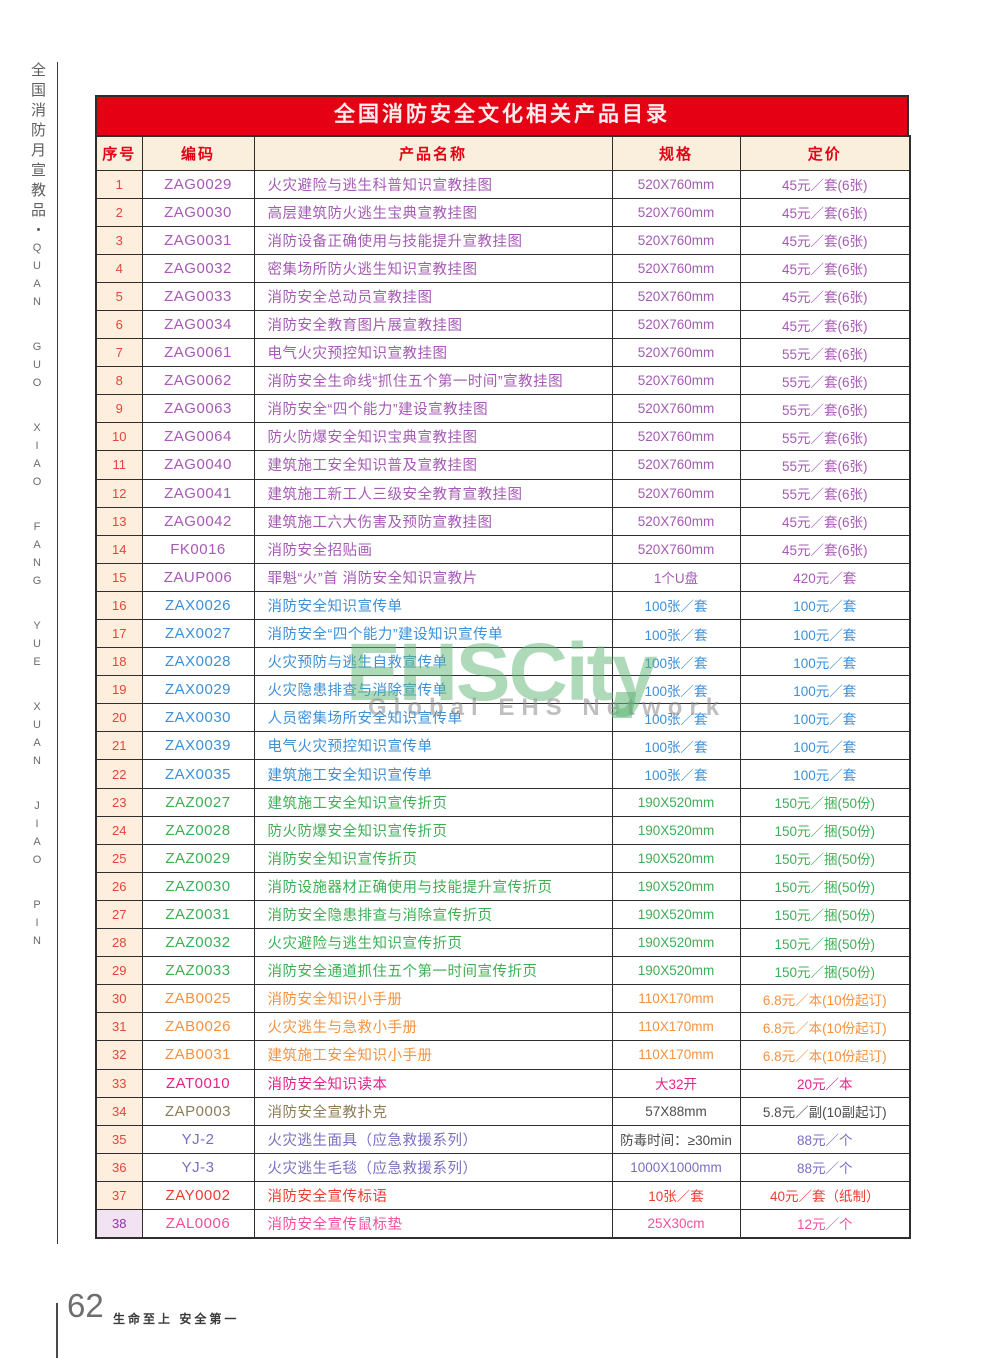 This screenshot has width=1000, height=1358. What do you see at coordinates (503, 1167) in the screenshot?
I see `table-row: 36 YJ-3 火灾逃生毛毯（应急救援系列） 1000X1000mm 88元／个` at bounding box center [503, 1167].